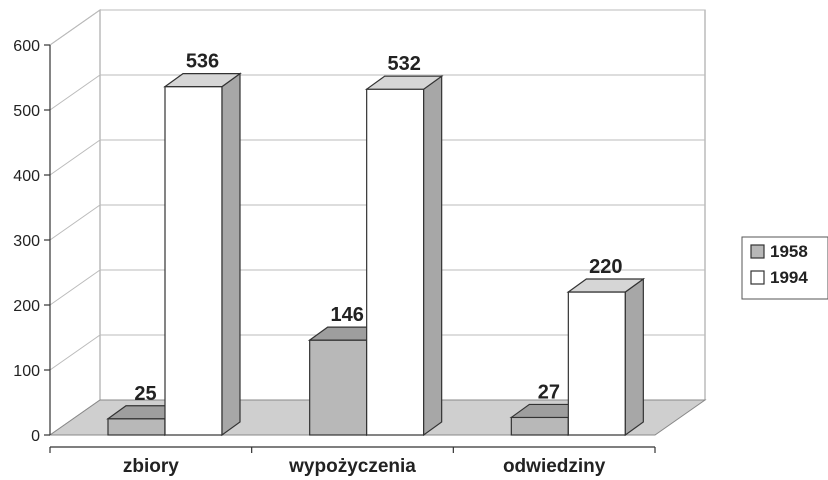  Describe the element at coordinates (26, 241) in the screenshot. I see `y-tick-label: 300` at that location.